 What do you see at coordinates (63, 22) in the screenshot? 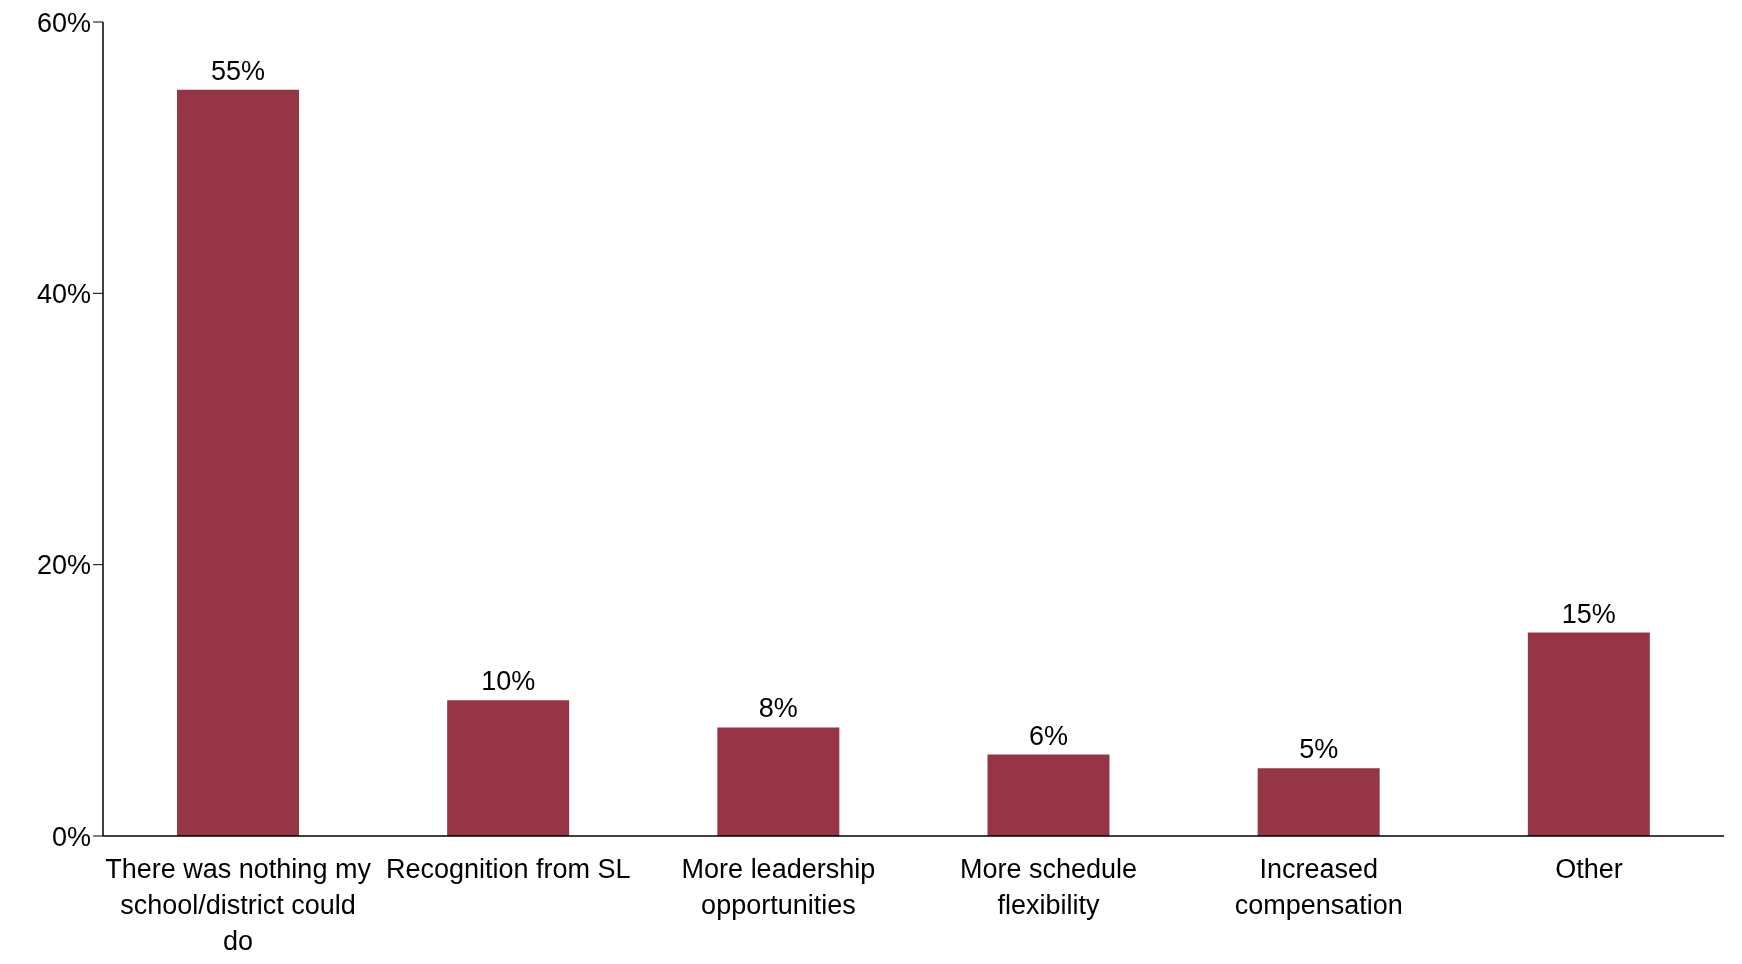
I see `y-tick-label: 60%` at bounding box center [63, 22].